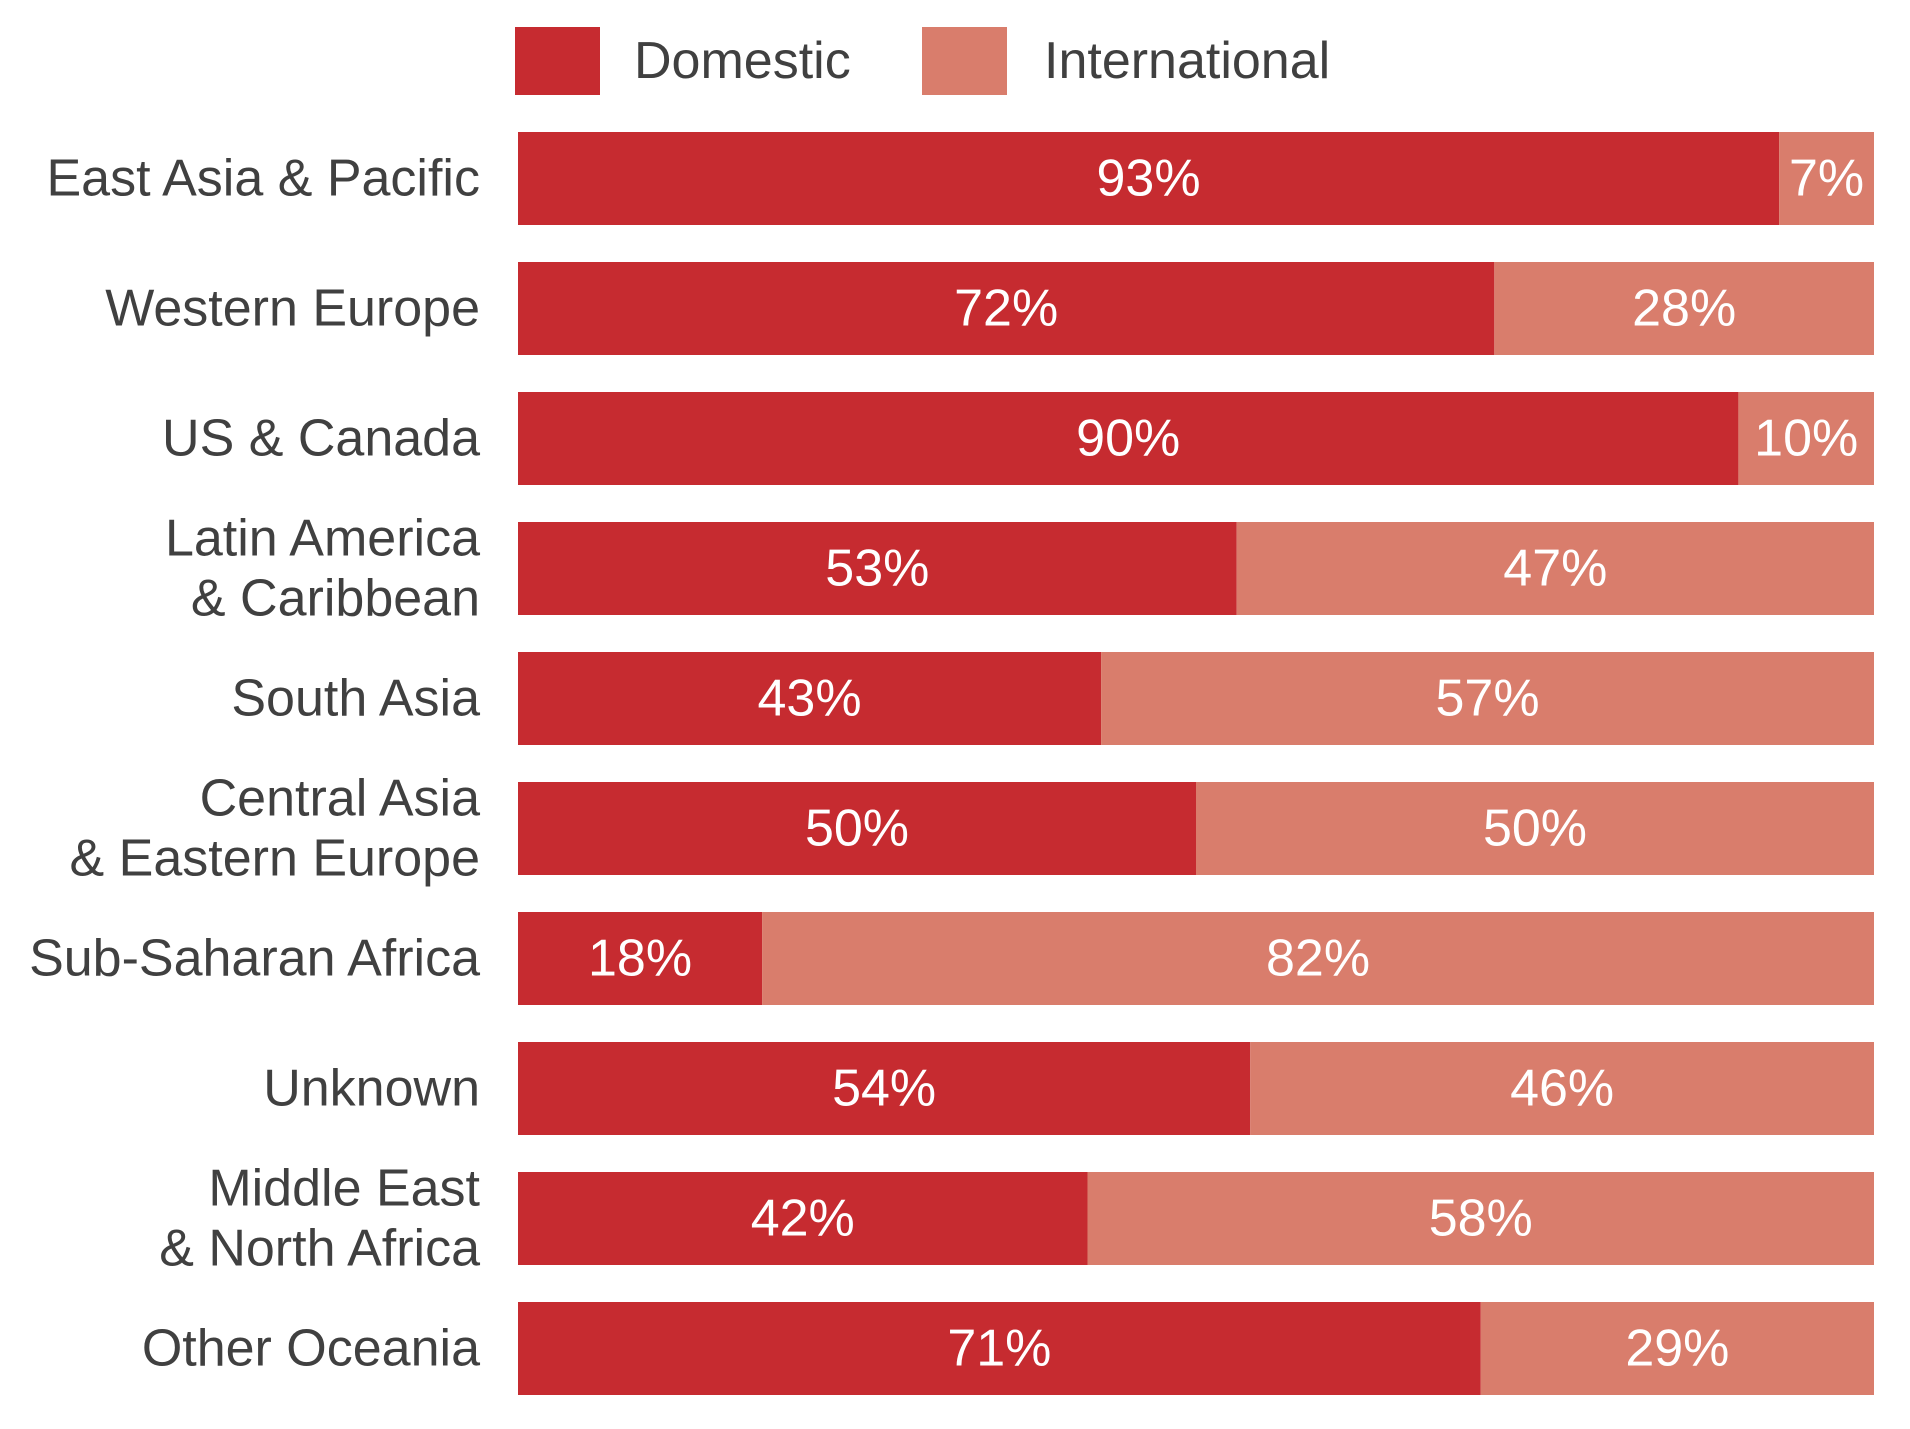  Describe the element at coordinates (340, 799) in the screenshot. I see `category-label-central-asia-and-eastern-europe-line-1: Central Asia` at that location.